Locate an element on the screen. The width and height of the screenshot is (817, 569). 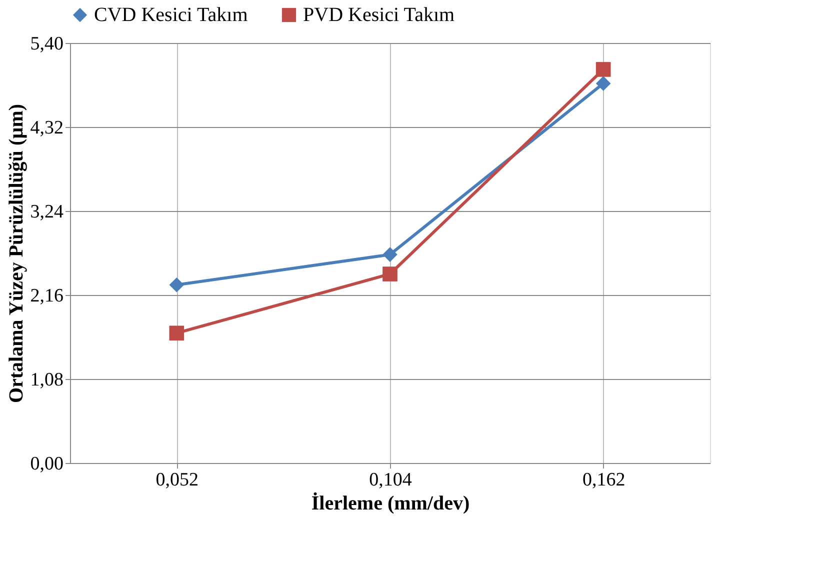
x-axis-title: İlerleme (mm/dev) is located at coordinates (390, 503).